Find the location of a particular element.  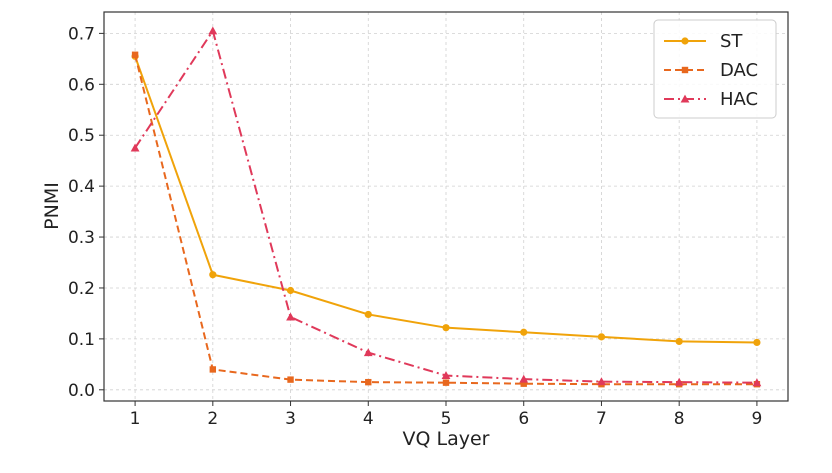

legend-label-dac: DAC is located at coordinates (739, 70).